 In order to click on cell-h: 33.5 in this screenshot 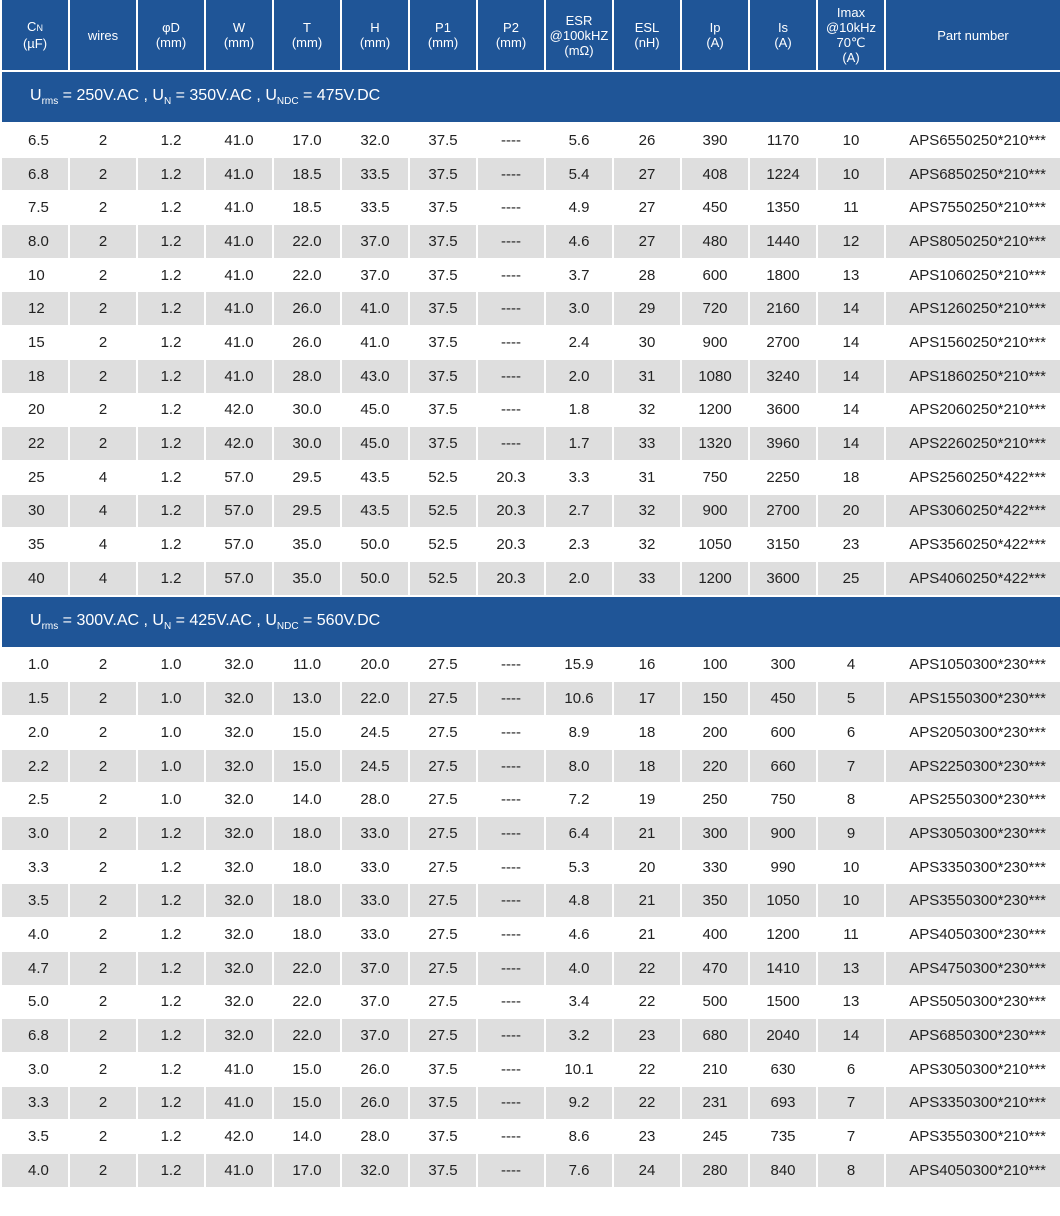, I will do `click(375, 174)`.